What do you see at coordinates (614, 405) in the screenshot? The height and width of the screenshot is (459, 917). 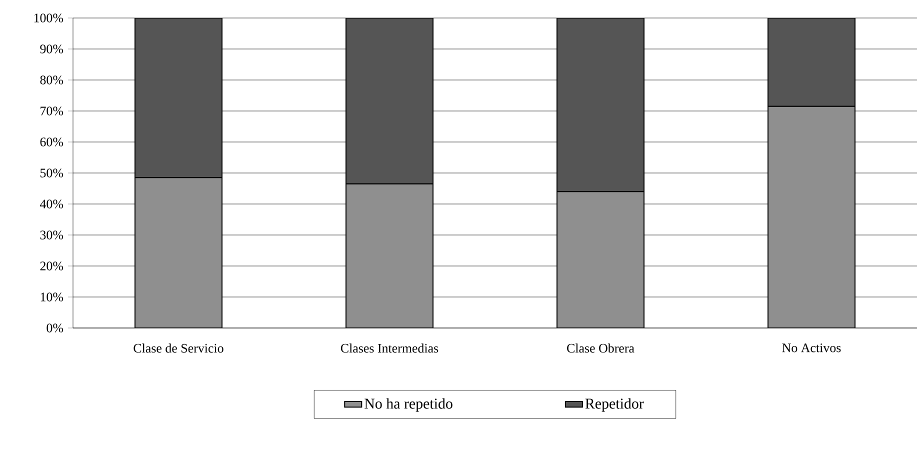 I see `legend-label: Repetidor` at bounding box center [614, 405].